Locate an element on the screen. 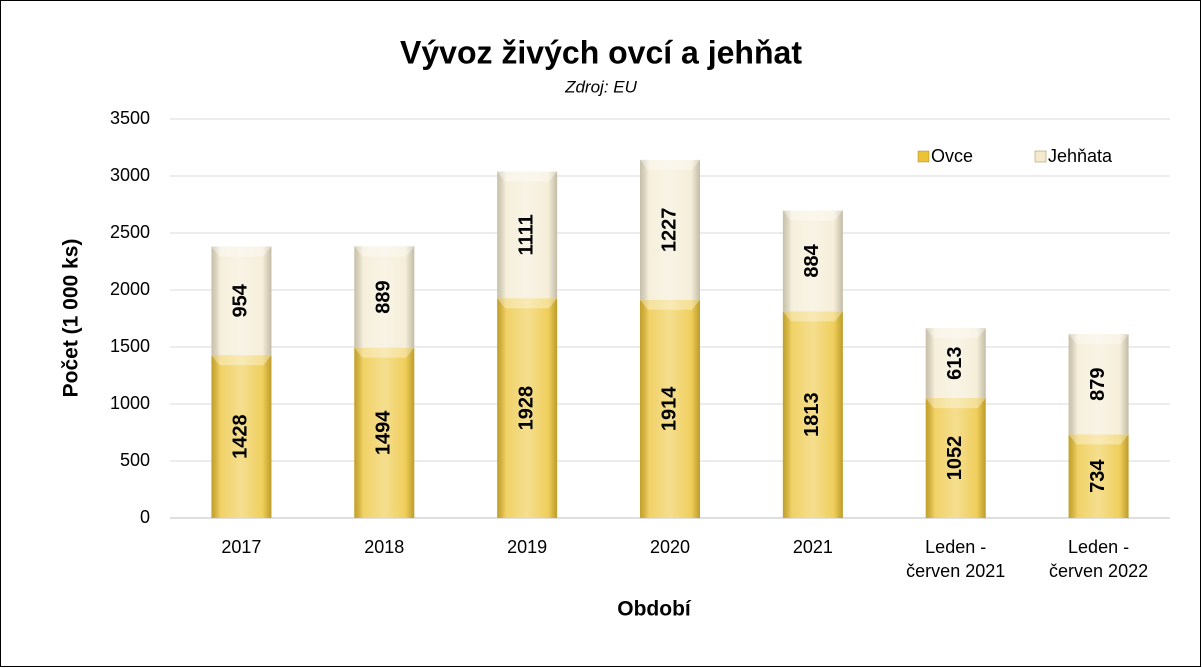  x-tick-label: 2021 is located at coordinates (813, 547).